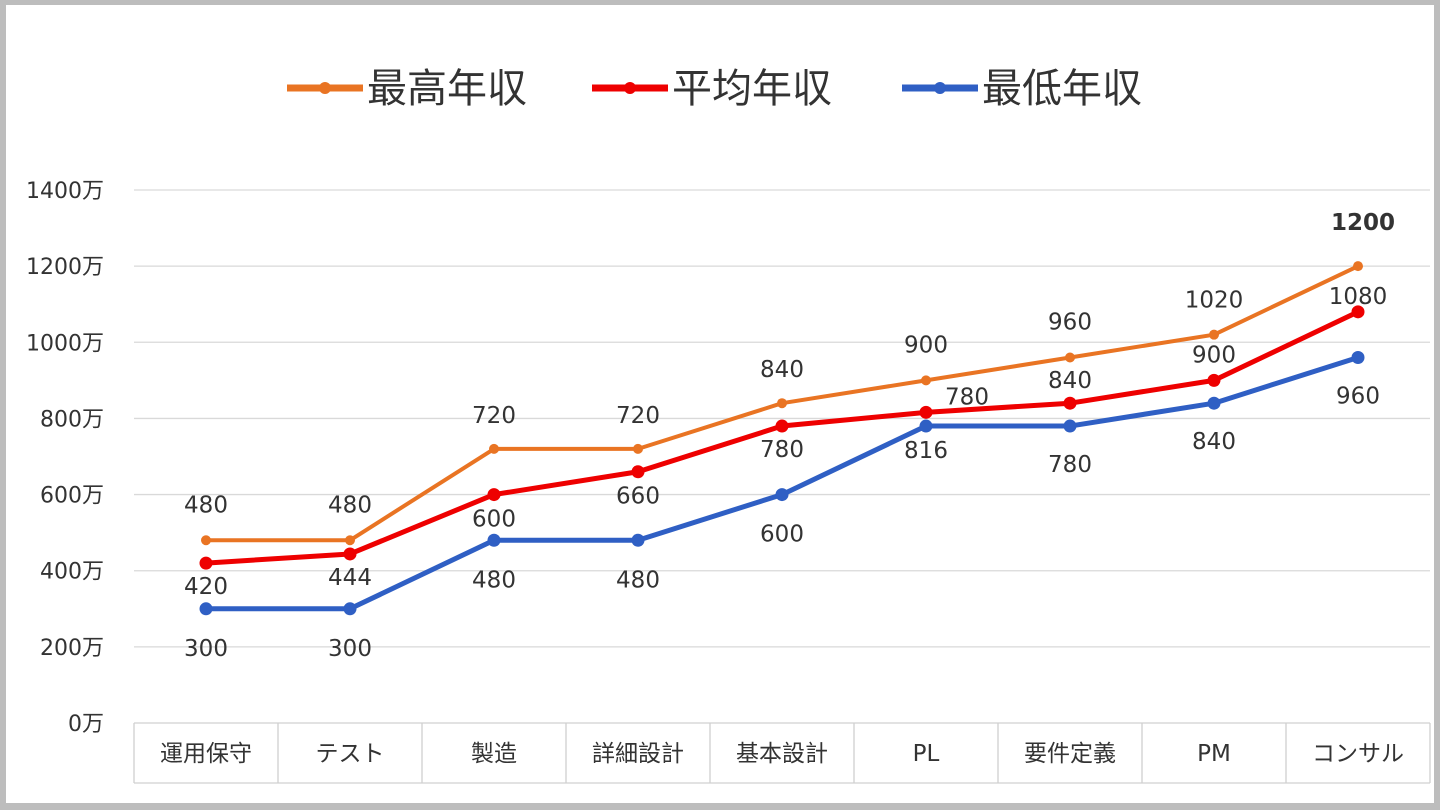  Describe the element at coordinates (926, 451) in the screenshot. I see `data-label: 816` at that location.